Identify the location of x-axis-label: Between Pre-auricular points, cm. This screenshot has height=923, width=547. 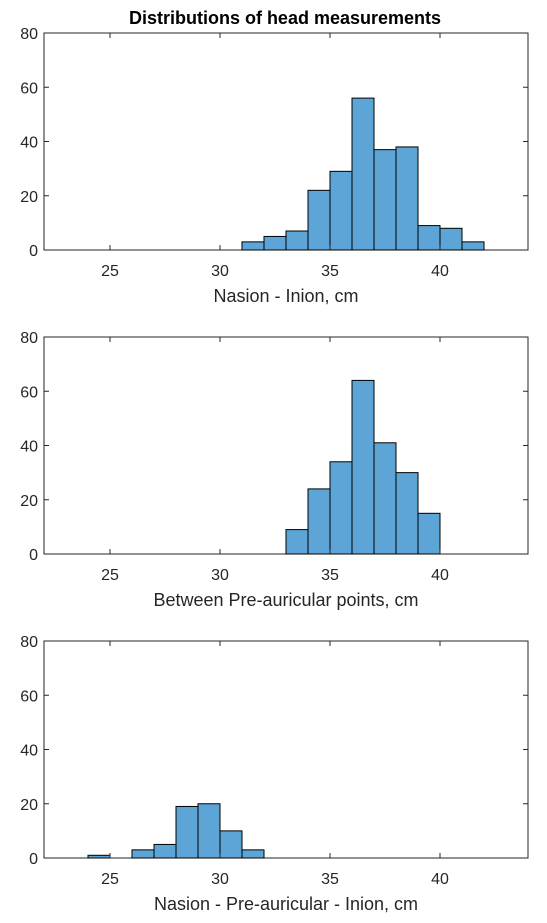
(285, 600).